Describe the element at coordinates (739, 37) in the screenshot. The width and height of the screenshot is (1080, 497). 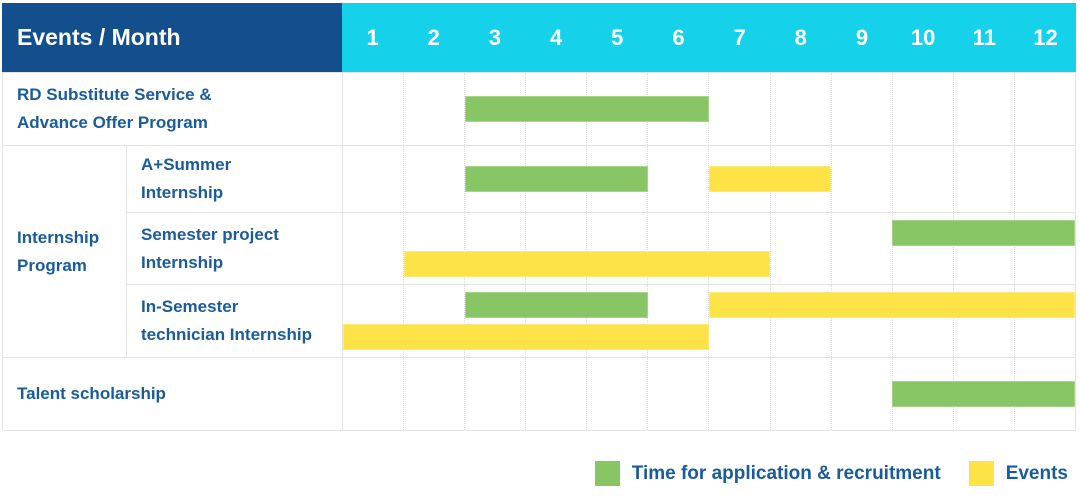
I see `month-header-7: 7` at that location.